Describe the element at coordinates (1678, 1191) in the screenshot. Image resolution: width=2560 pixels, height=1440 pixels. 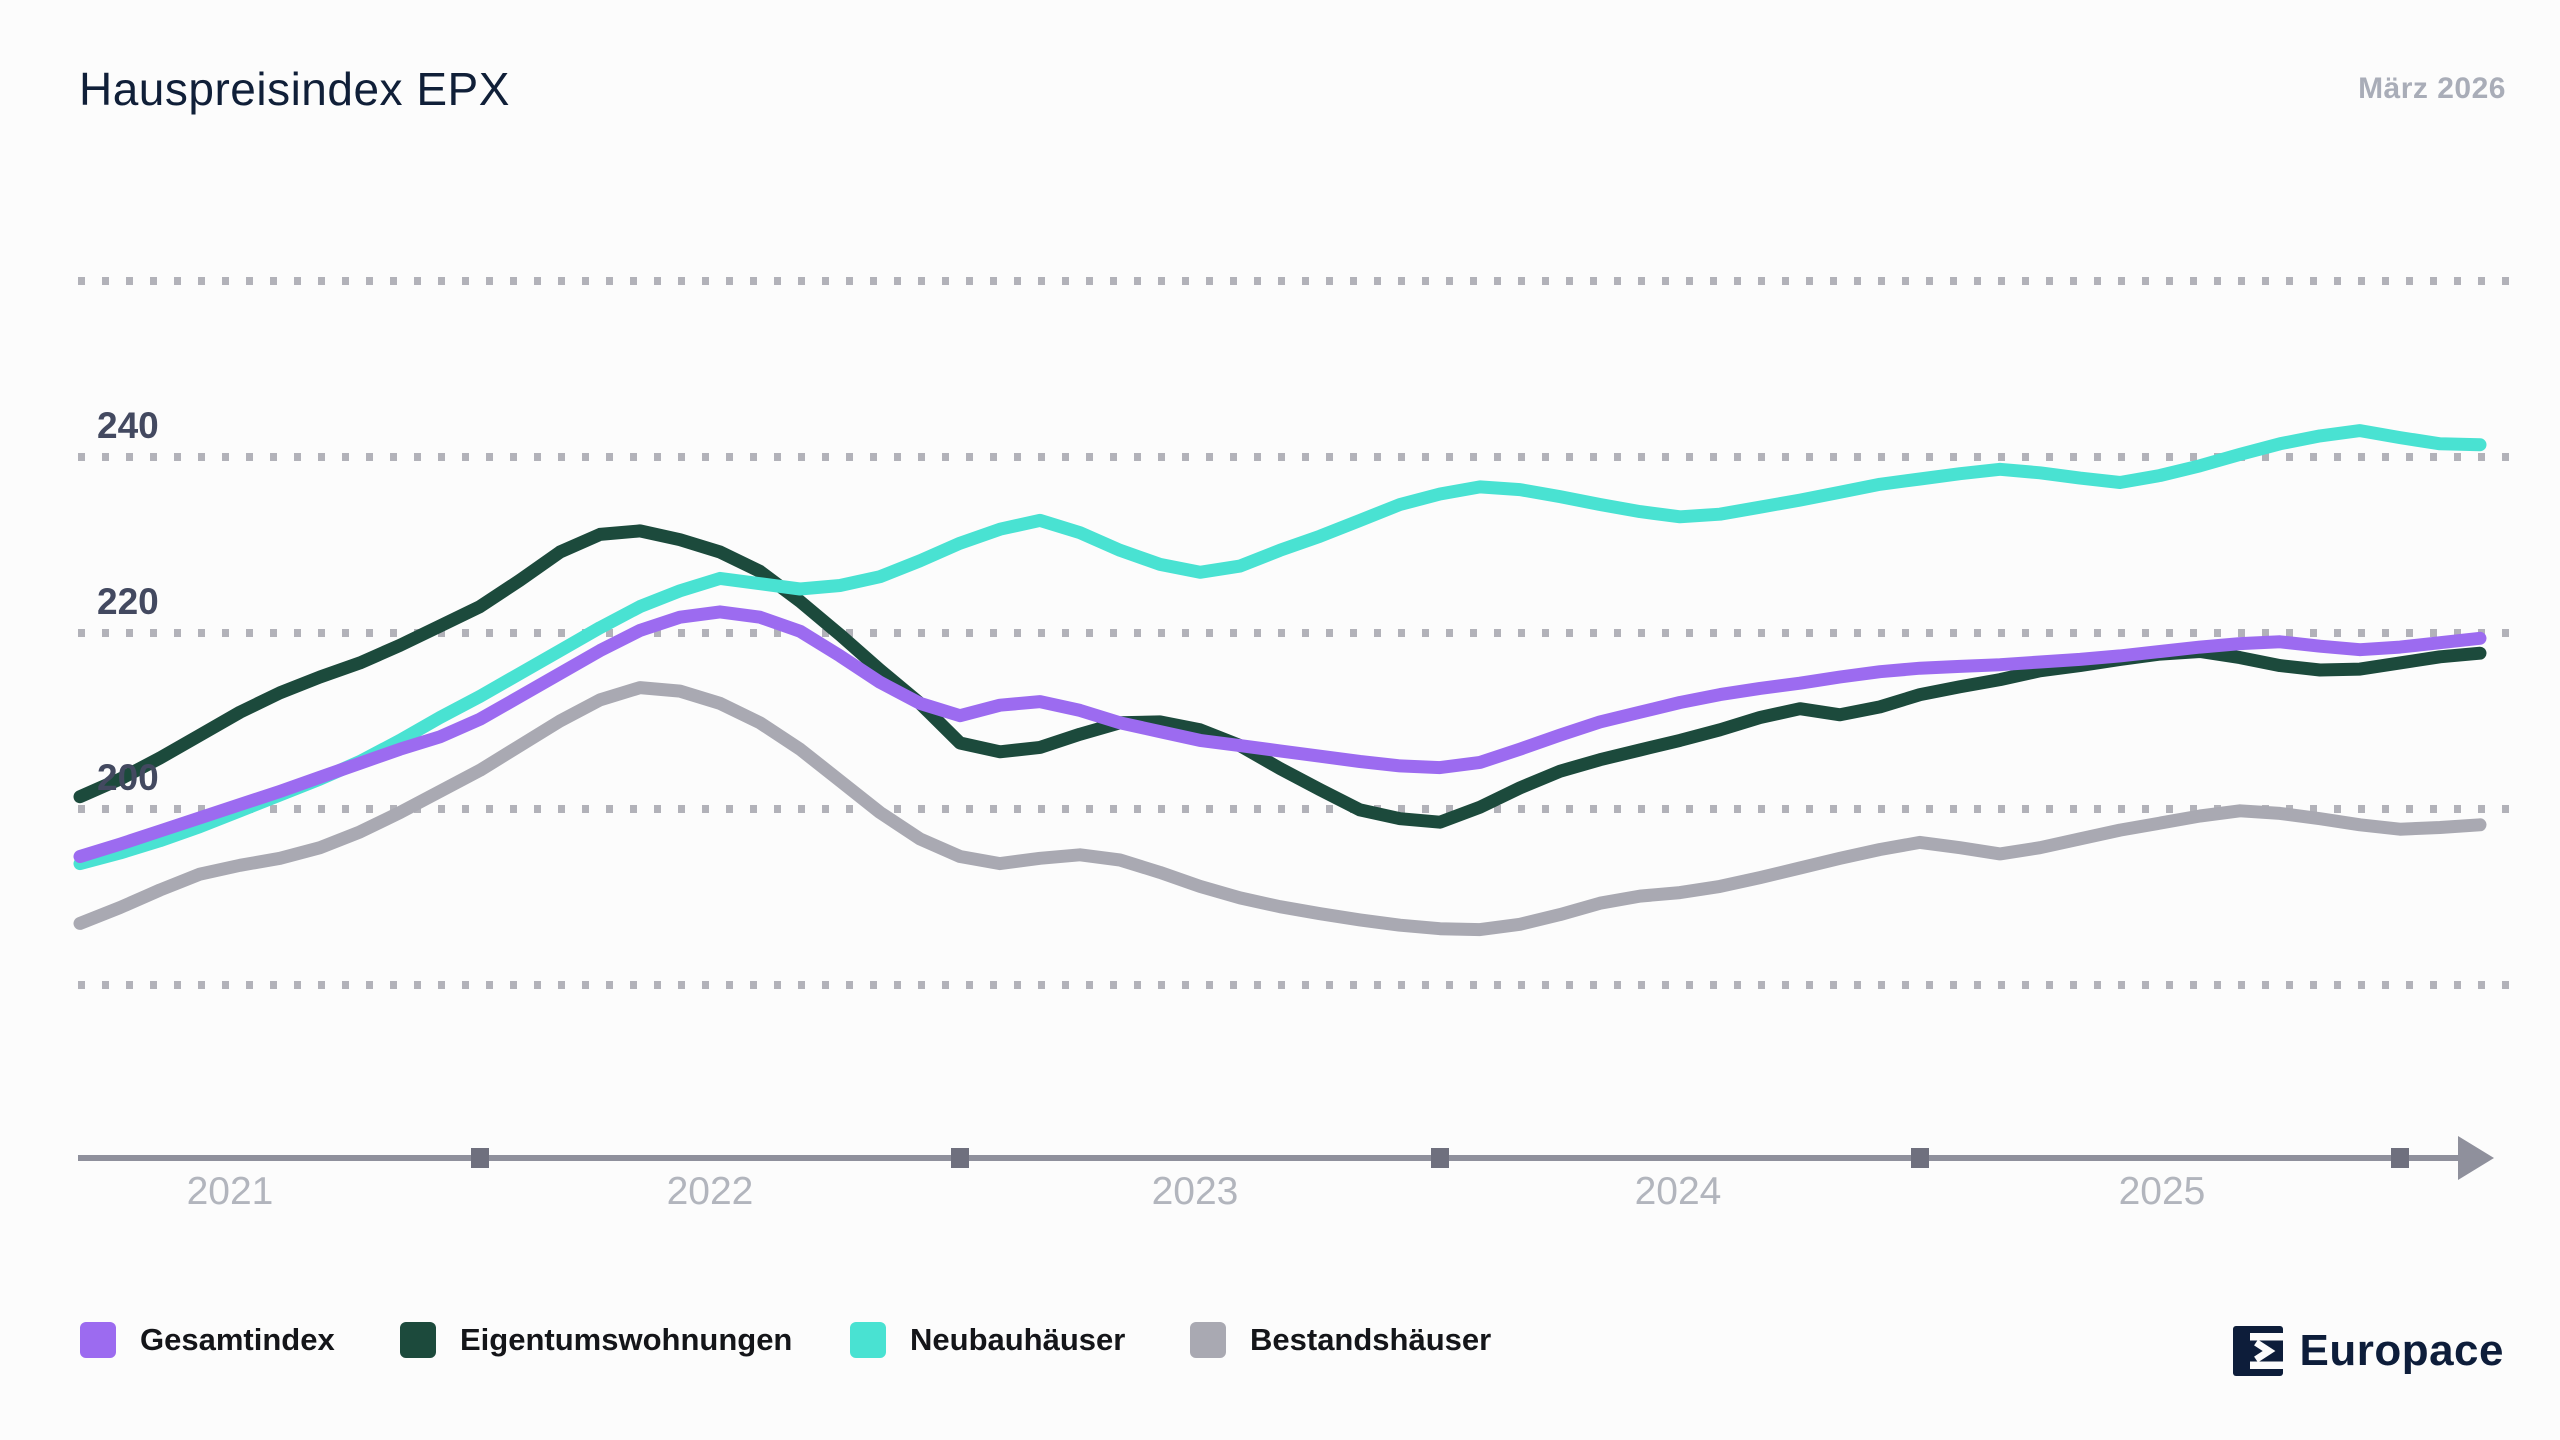
I see `x-axis-label-2024: 2024` at that location.